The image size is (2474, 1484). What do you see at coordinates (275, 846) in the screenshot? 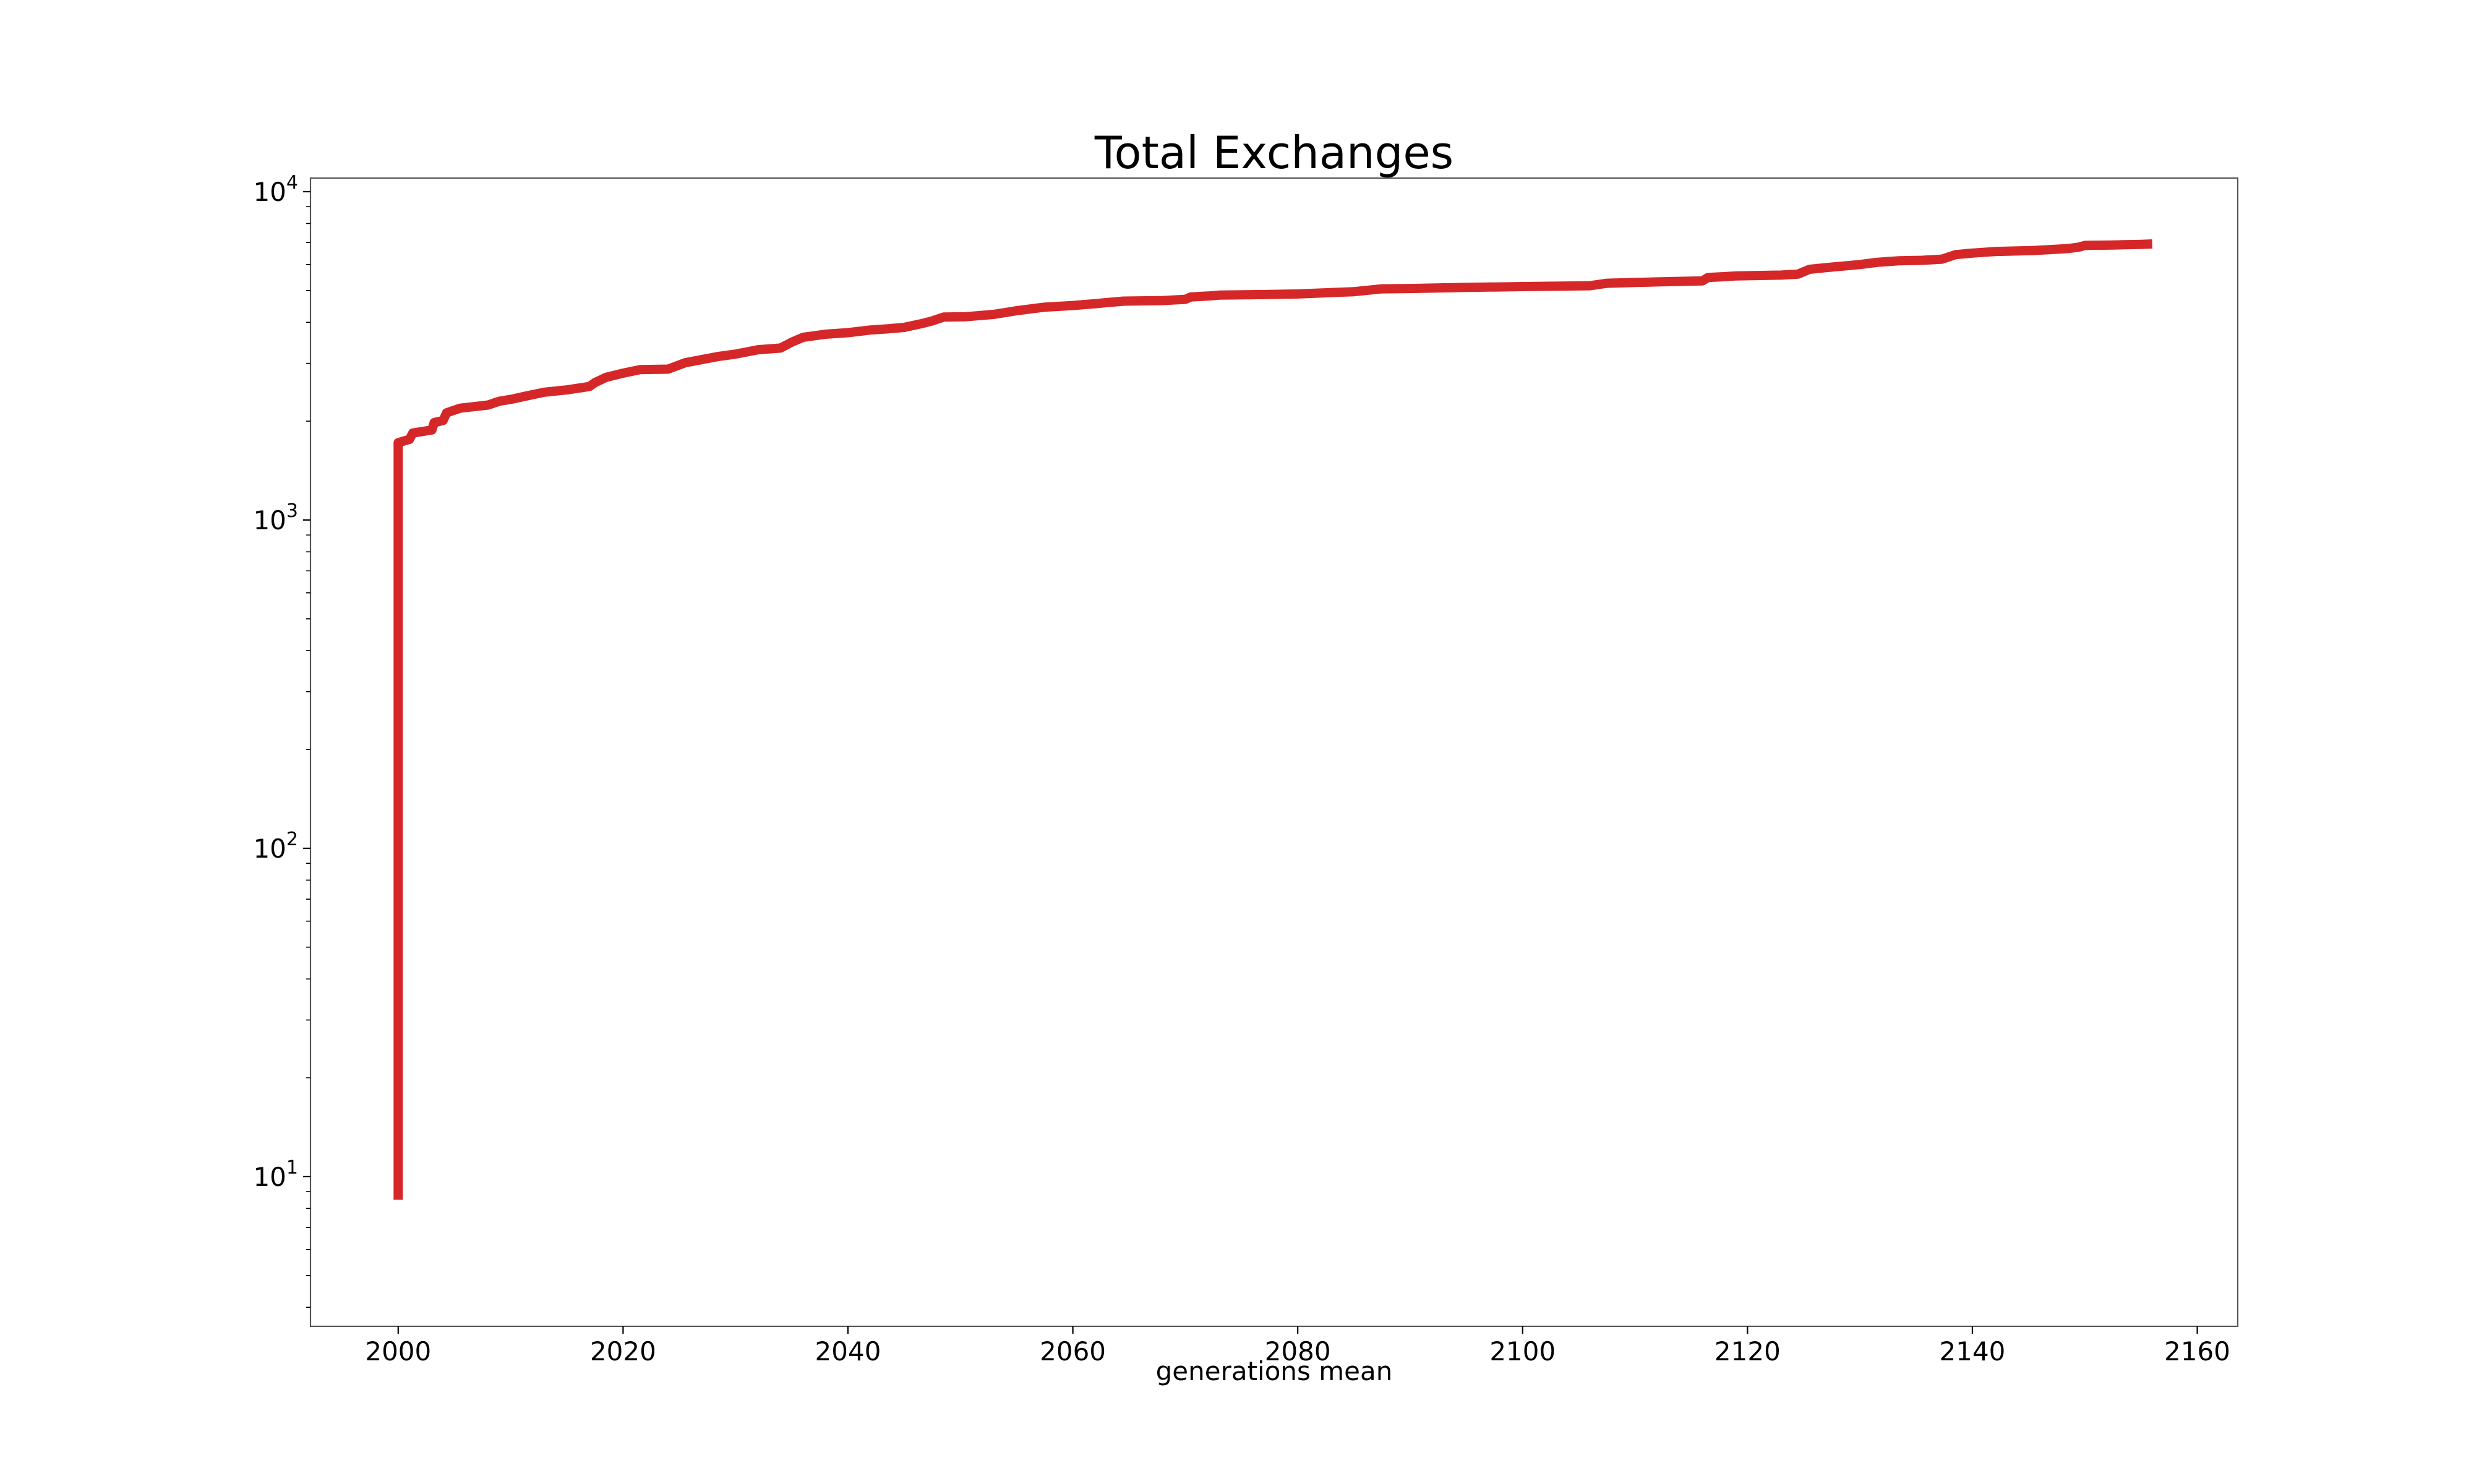
I see `y-tick-label: 10²` at bounding box center [275, 846].